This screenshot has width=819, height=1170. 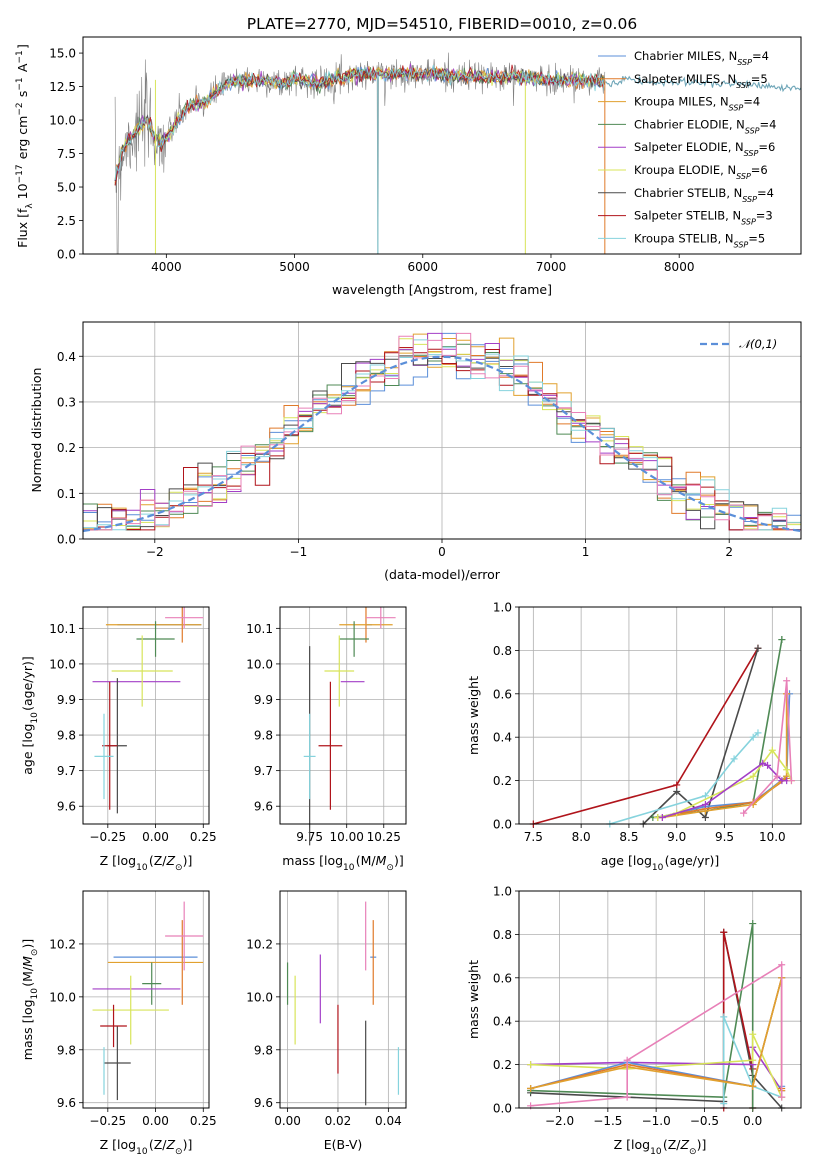 I want to click on legend-entry-8: Salpeter STELIB, NSSP=3, so click(x=703, y=218).